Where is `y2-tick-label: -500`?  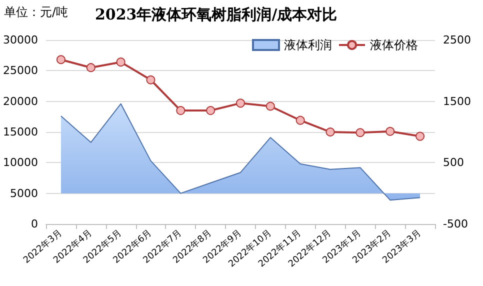 y2-tick-label: -500 is located at coordinates (455, 224).